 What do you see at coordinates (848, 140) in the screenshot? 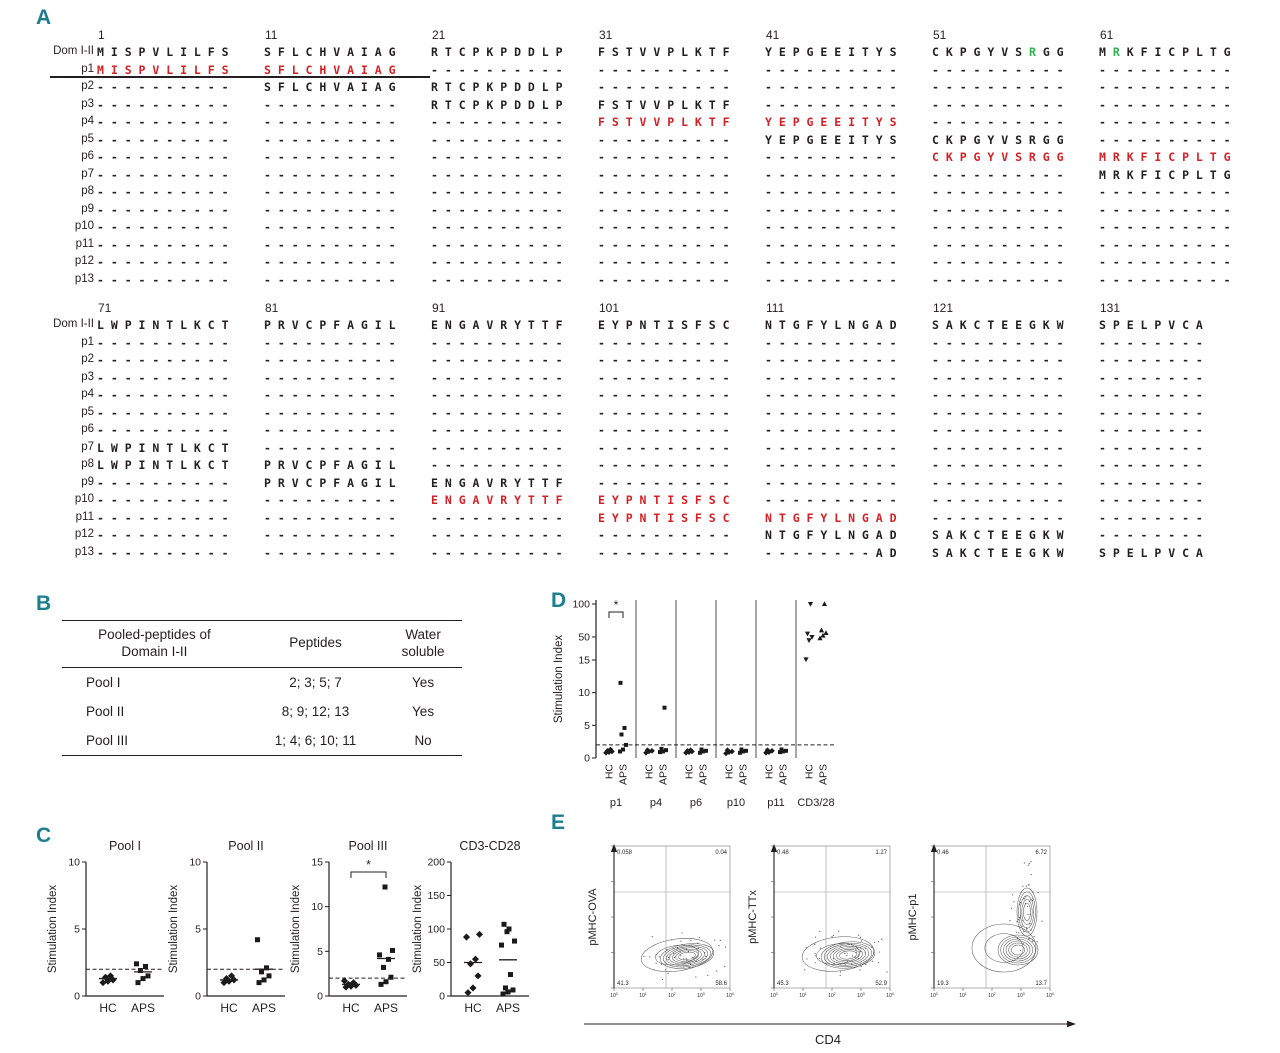
I see `alignment-cell: Y E P G E E I T Y S` at bounding box center [848, 140].